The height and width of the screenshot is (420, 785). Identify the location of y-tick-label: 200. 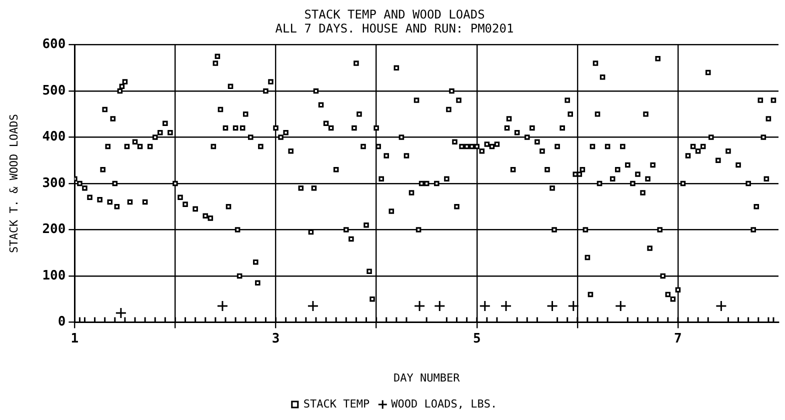
(54, 230).